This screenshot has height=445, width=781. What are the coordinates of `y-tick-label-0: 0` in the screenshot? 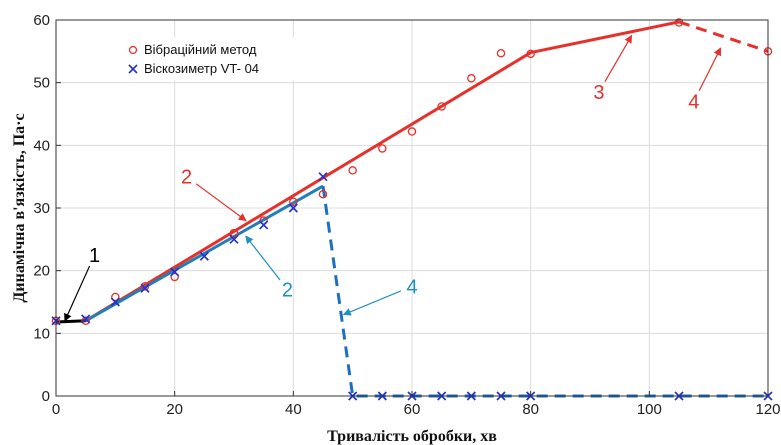 It's located at (46, 396).